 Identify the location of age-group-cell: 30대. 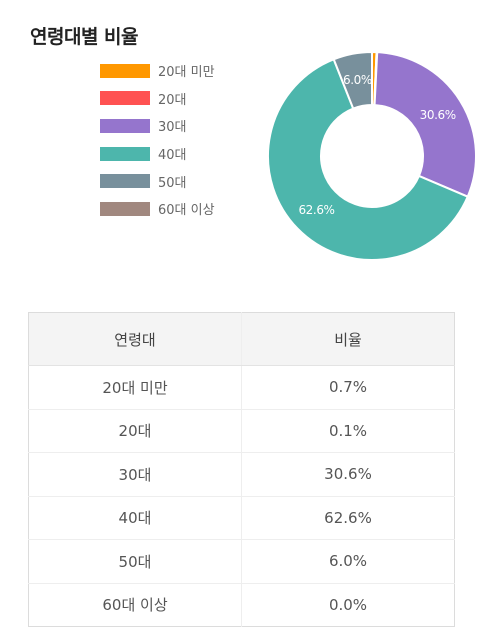
(135, 474).